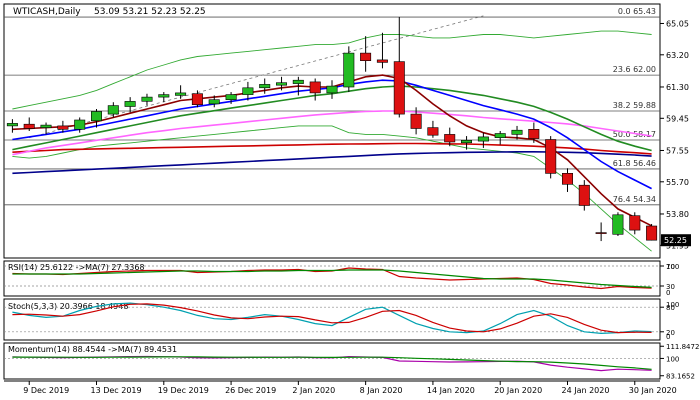 This screenshot has height=400, width=700. Describe the element at coordinates (670, 287) in the screenshot. I see `rsi-tick-label: 30` at that location.